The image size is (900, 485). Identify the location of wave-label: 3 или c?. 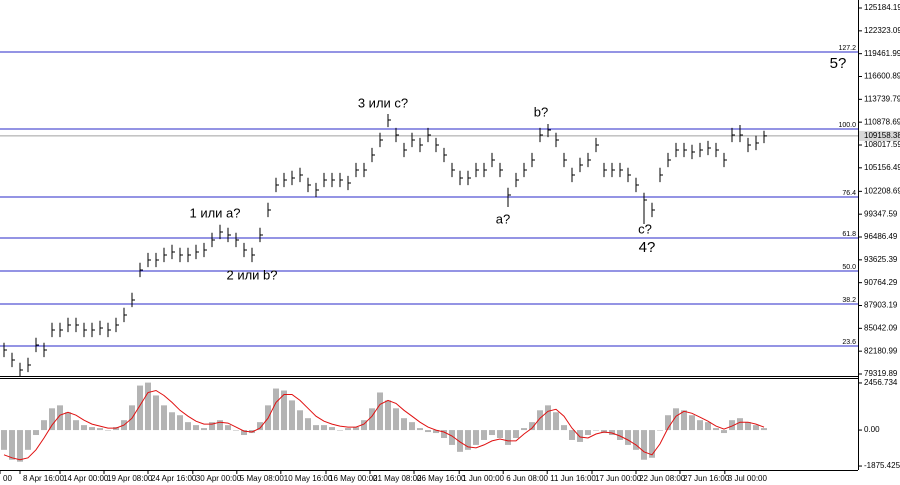
(383, 102).